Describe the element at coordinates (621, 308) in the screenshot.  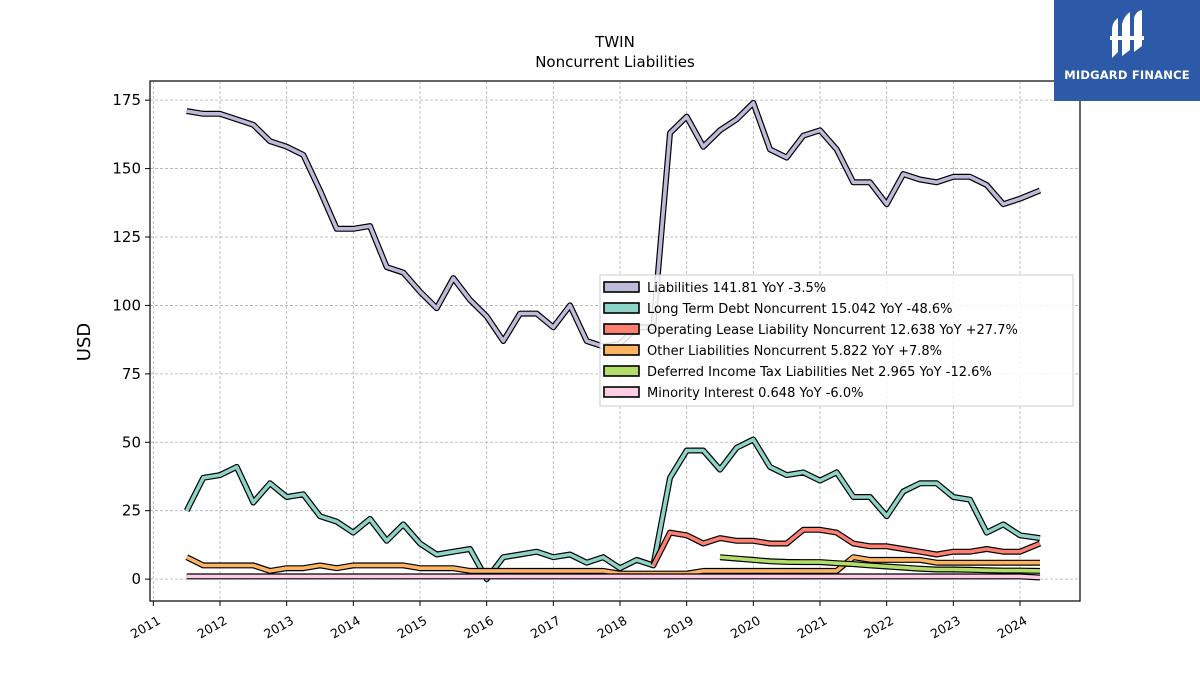
I see `legend-swatch-long-term-debt-noncurrent` at that location.